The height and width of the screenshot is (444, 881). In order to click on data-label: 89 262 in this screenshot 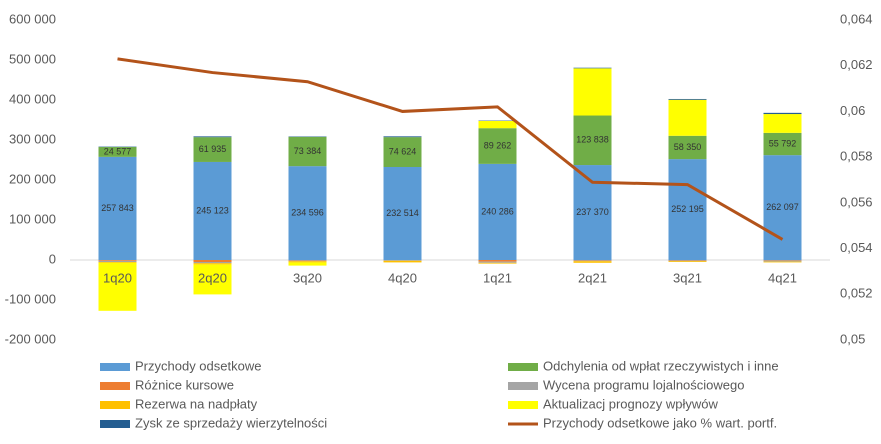, I will do `click(498, 145)`.